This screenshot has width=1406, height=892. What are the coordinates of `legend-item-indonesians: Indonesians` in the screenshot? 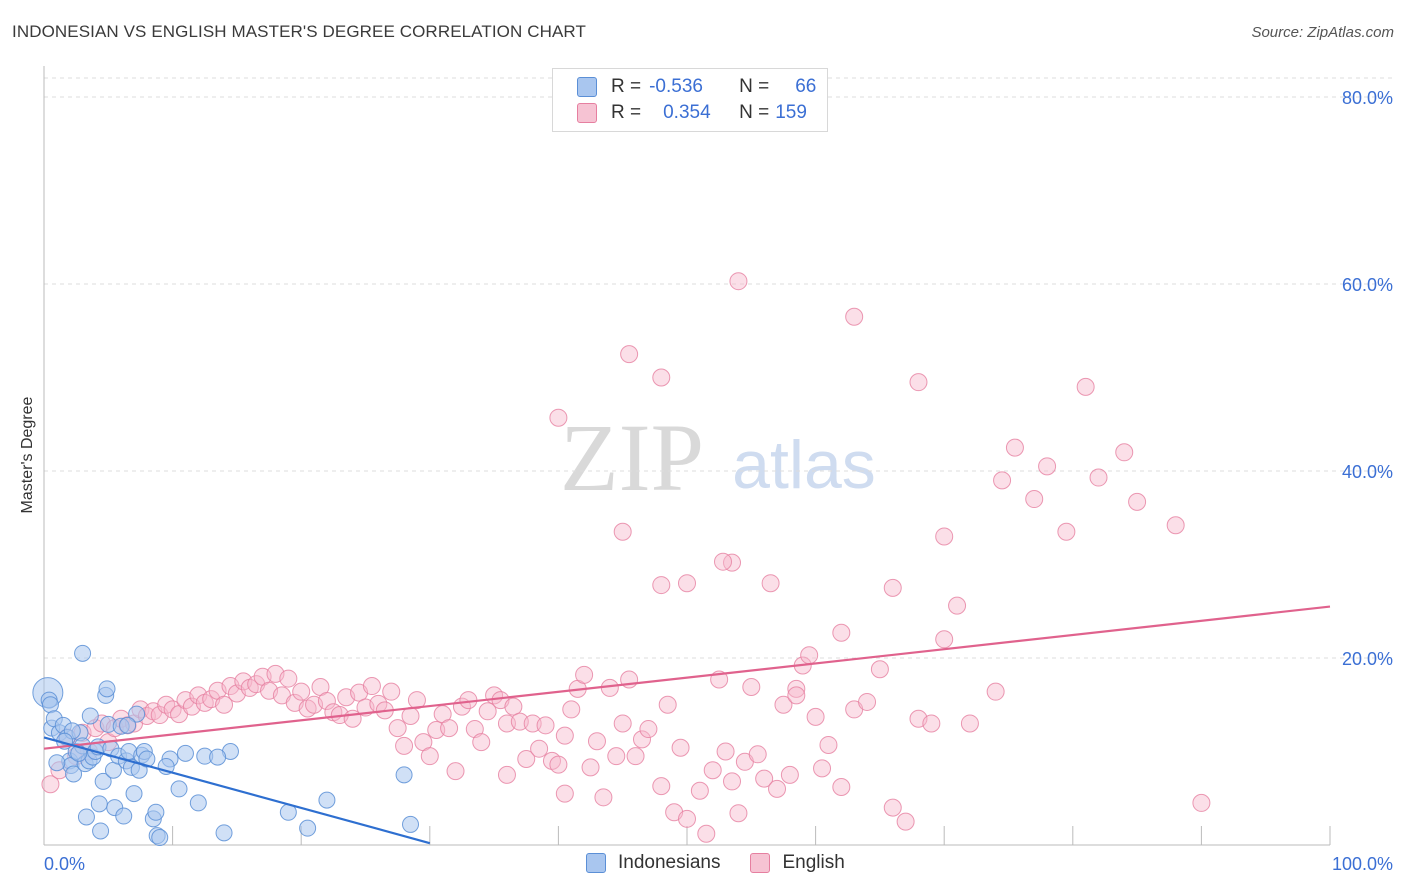 It's located at (653, 863).